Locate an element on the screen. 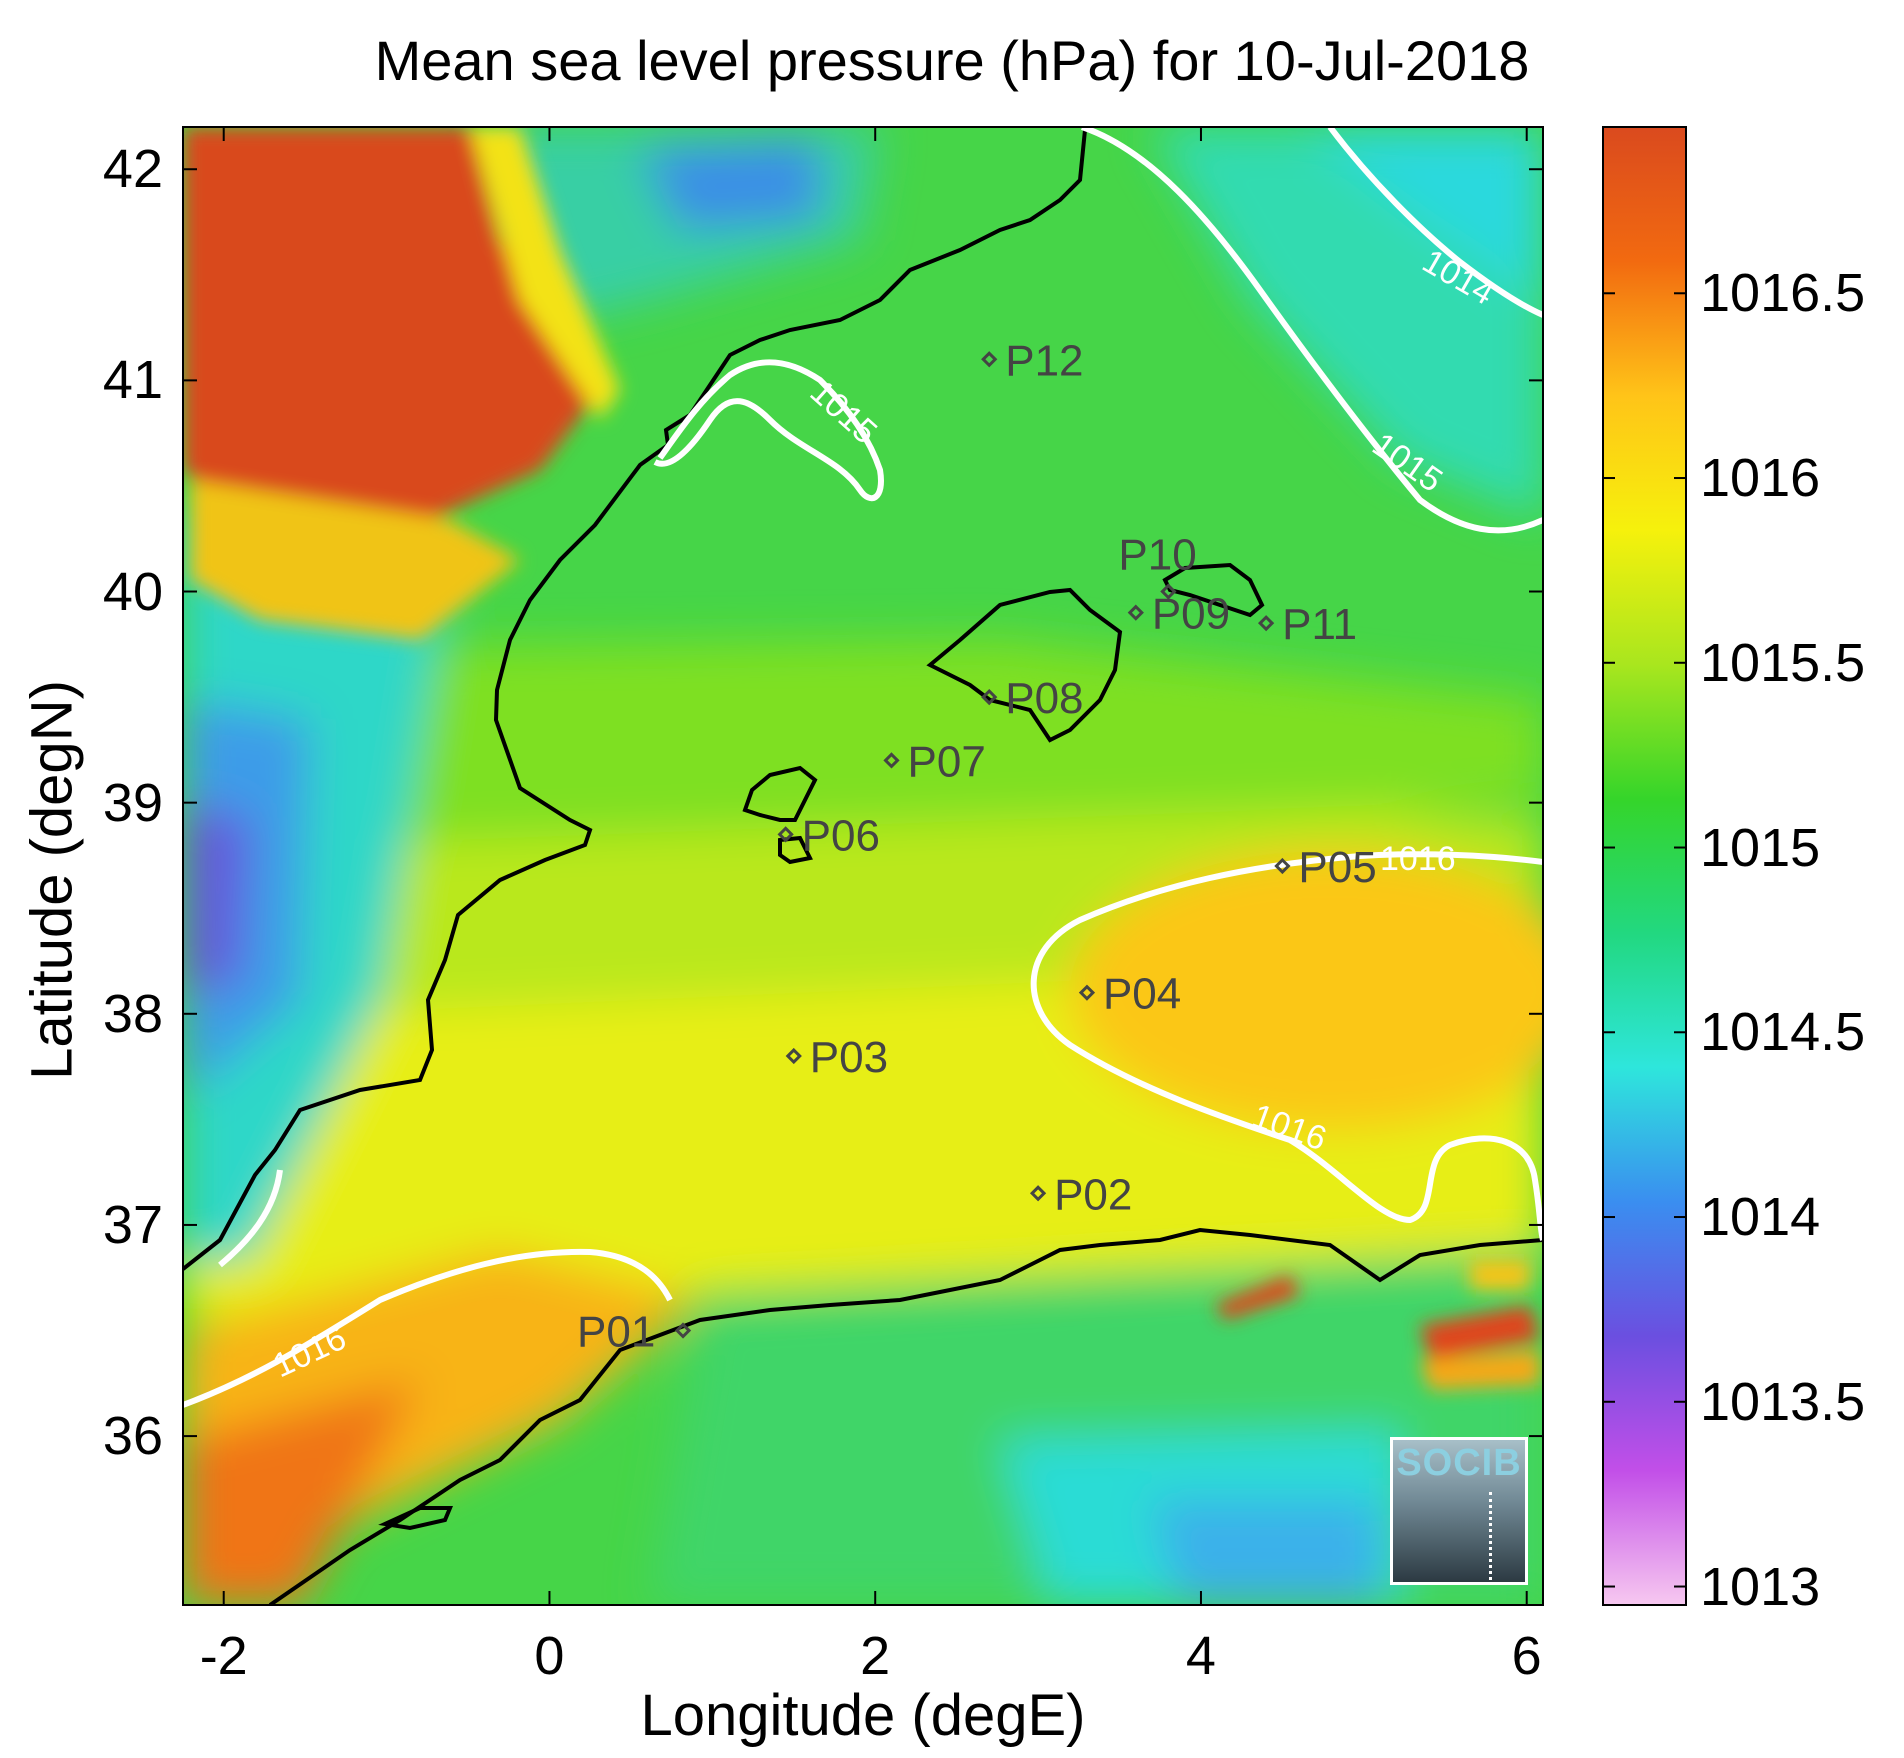 Image resolution: width=1904 pixels, height=1758 pixels. colorbar-tick-label: 1013 is located at coordinates (1760, 1586).